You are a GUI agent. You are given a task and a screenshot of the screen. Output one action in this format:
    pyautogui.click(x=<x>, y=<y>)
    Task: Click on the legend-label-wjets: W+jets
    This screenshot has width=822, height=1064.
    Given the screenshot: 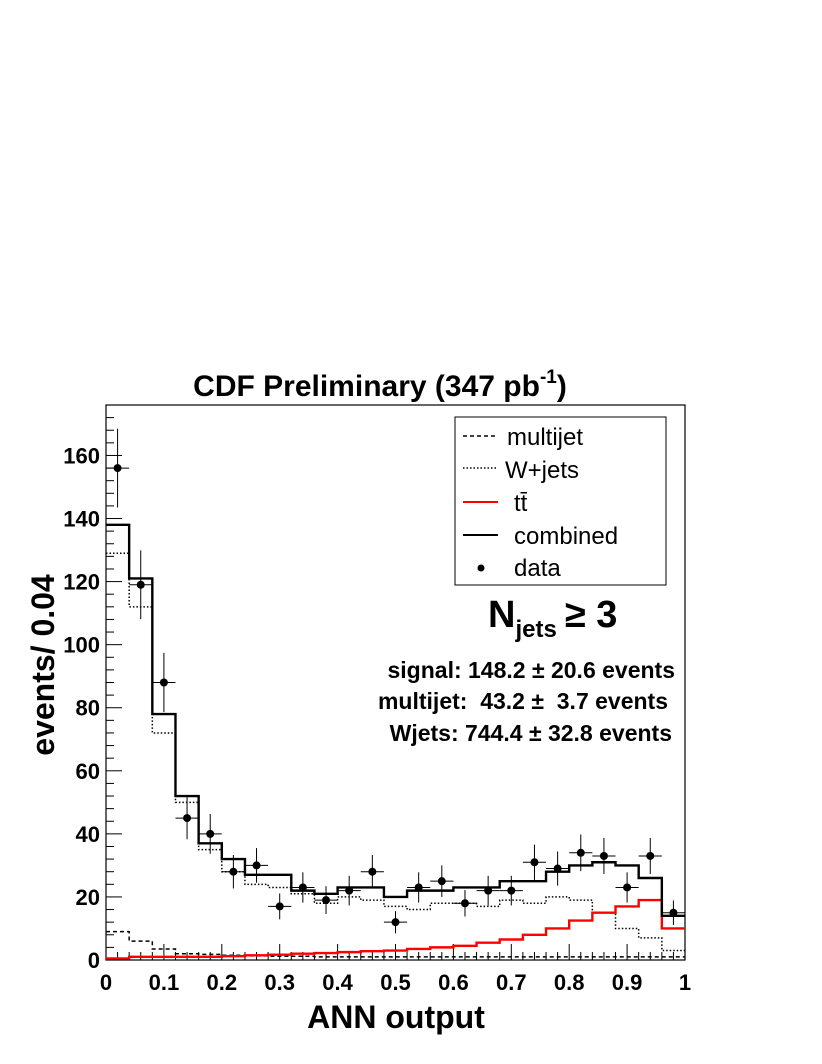 What is the action you would take?
    pyautogui.click(x=542, y=470)
    